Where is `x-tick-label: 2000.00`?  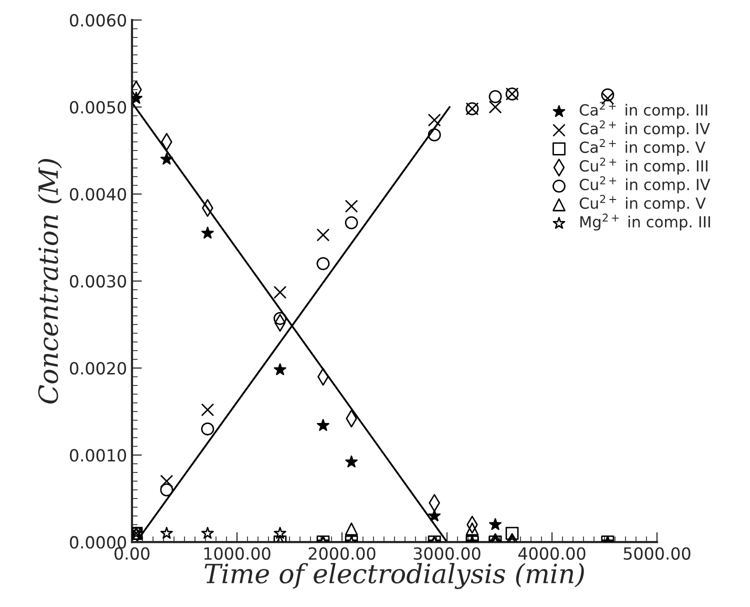 x-tick-label: 2000.00 is located at coordinates (342, 553).